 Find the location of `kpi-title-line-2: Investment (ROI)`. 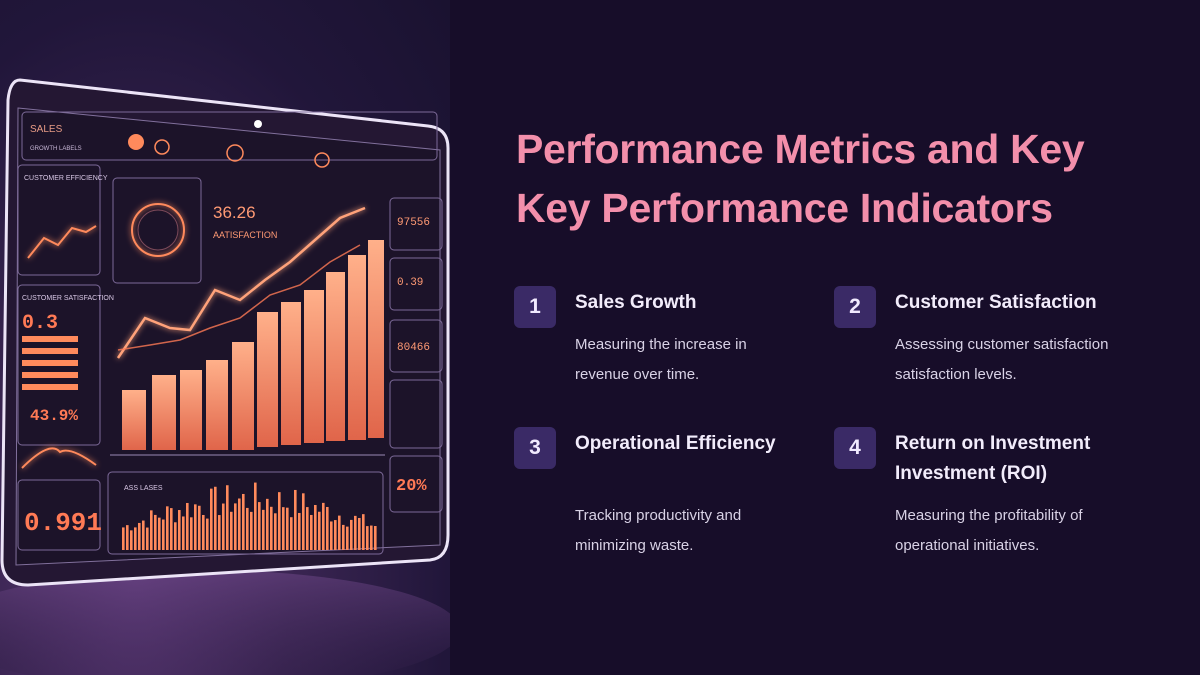

kpi-title-line-2: Investment (ROI) is located at coordinates (971, 473).